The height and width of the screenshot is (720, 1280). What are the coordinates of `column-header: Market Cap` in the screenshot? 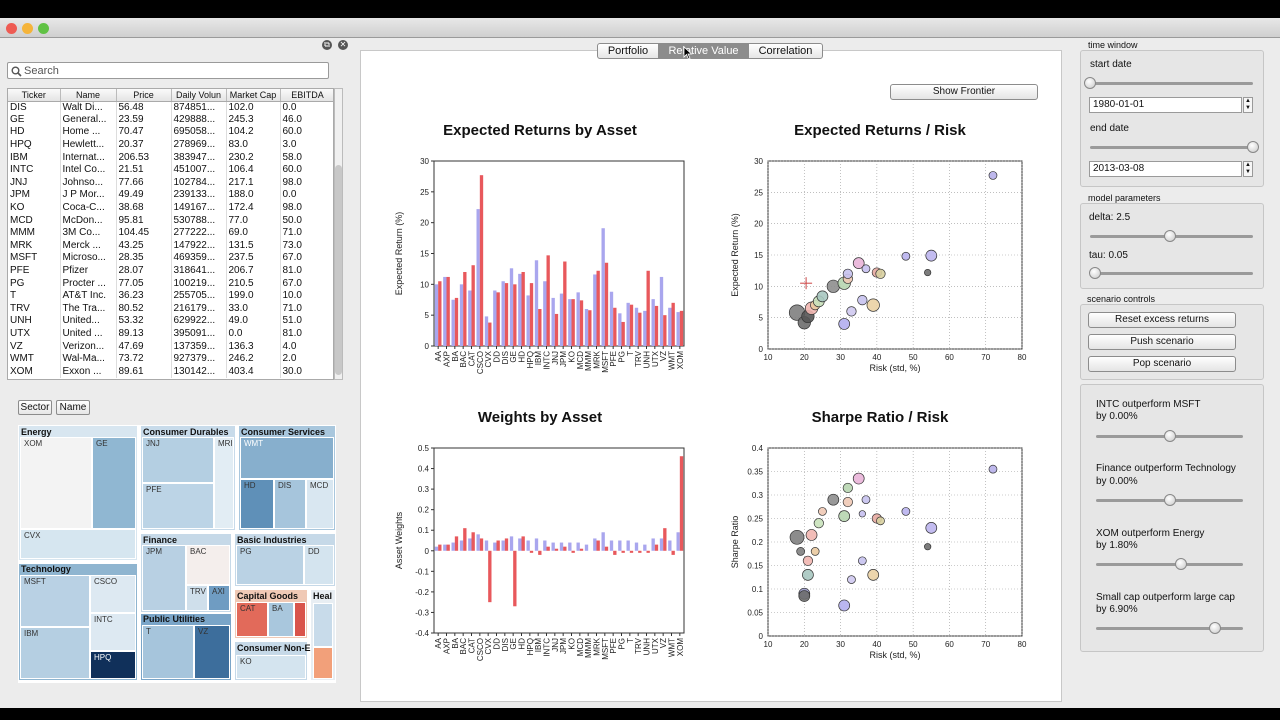 It's located at (253, 95).